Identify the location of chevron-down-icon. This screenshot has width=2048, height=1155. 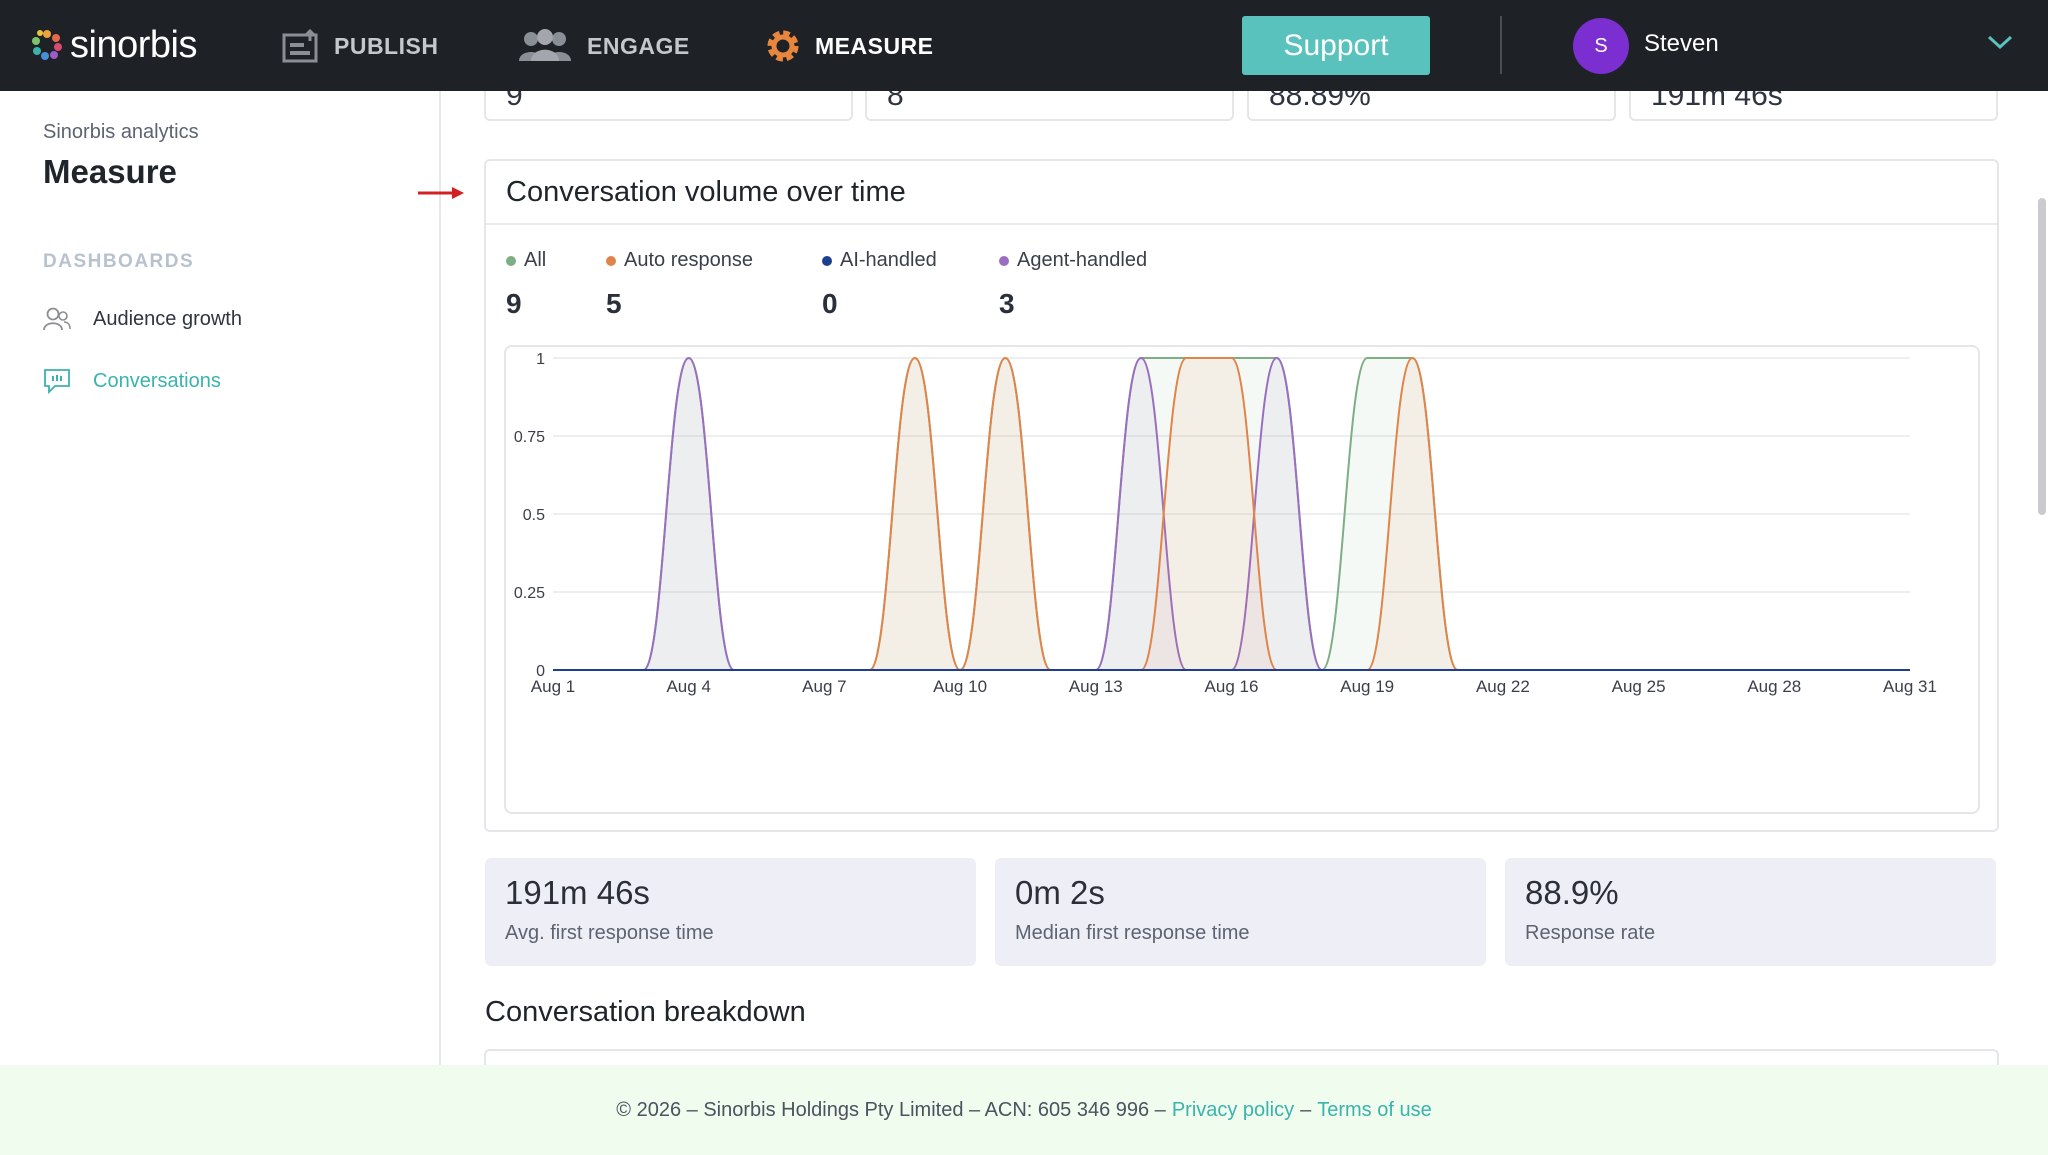
(2000, 42).